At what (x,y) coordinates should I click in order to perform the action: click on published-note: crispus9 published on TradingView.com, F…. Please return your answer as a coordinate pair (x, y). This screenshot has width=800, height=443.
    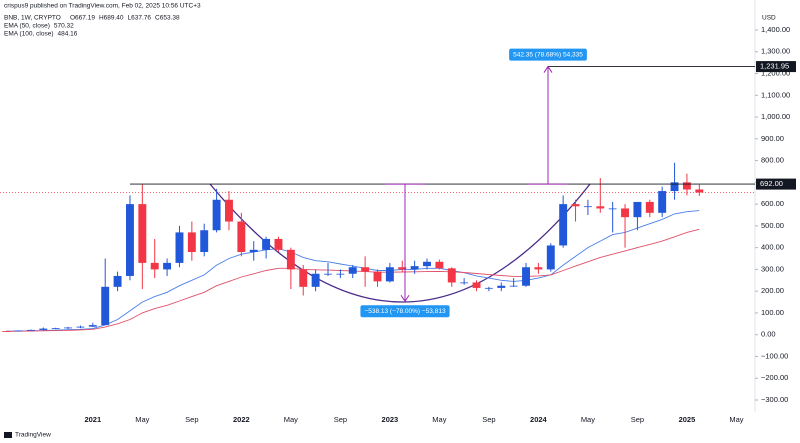
    Looking at the image, I should click on (102, 6).